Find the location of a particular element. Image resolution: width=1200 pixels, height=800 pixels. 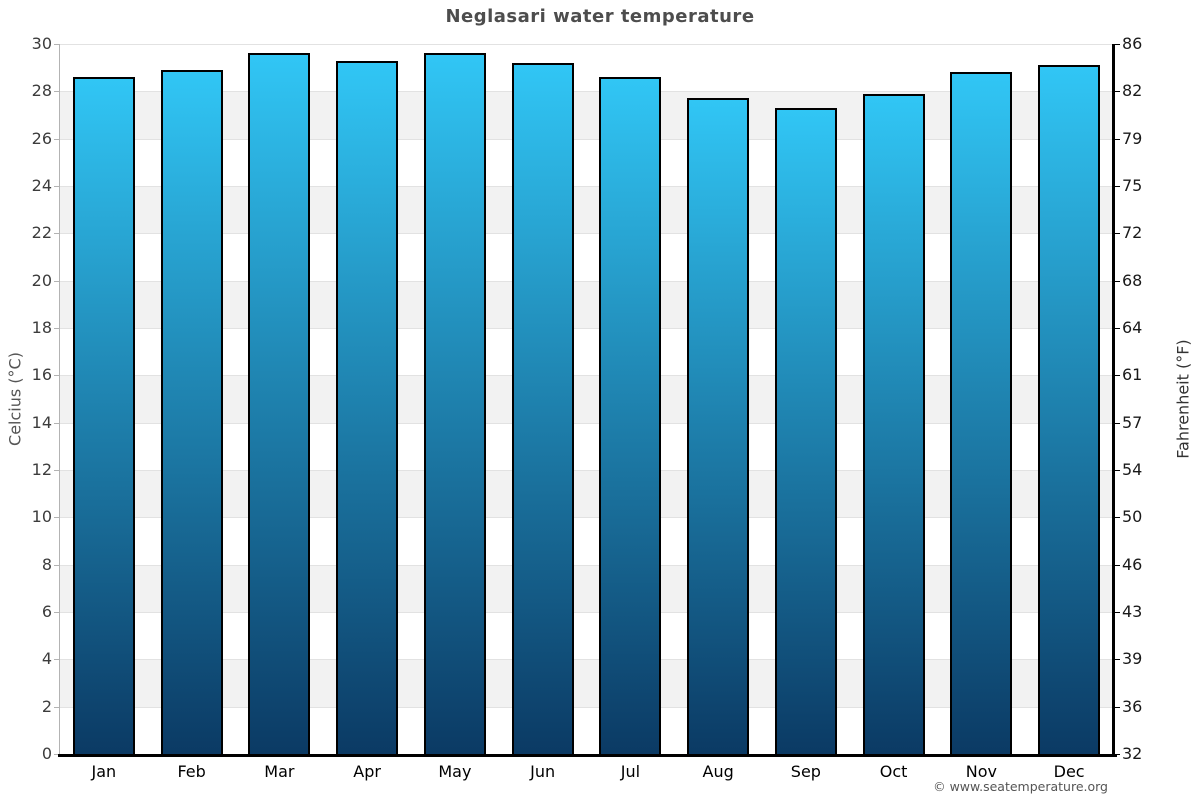

fahrenheit-tick-label: 82 is located at coordinates (1132, 91).